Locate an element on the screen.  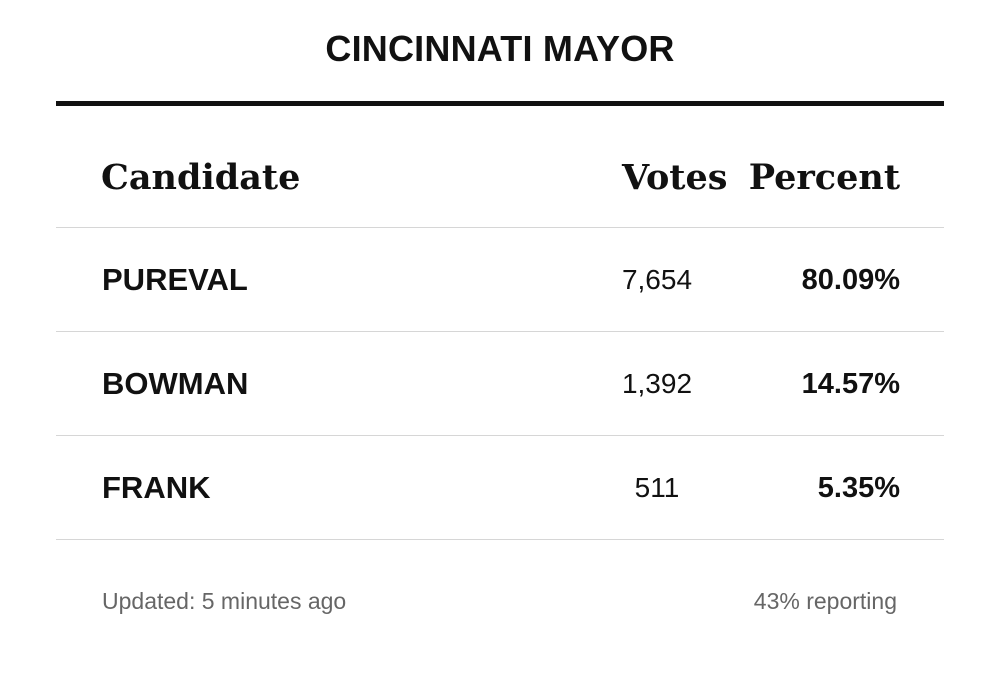
table-row: BOWMAN 1,392 14.57% is located at coordinates (500, 383).